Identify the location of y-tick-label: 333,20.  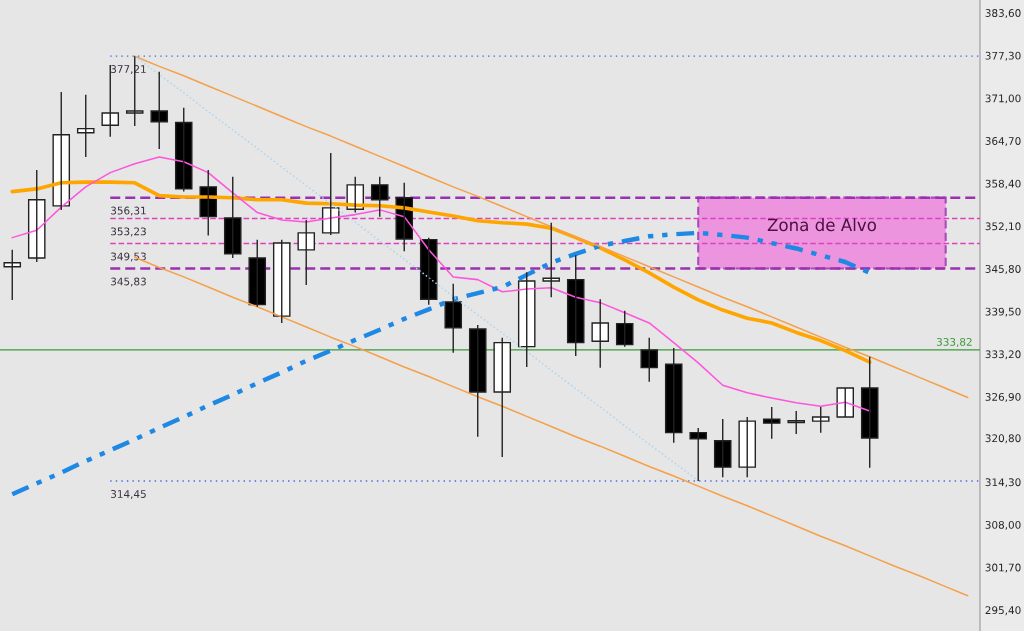
(1003, 355).